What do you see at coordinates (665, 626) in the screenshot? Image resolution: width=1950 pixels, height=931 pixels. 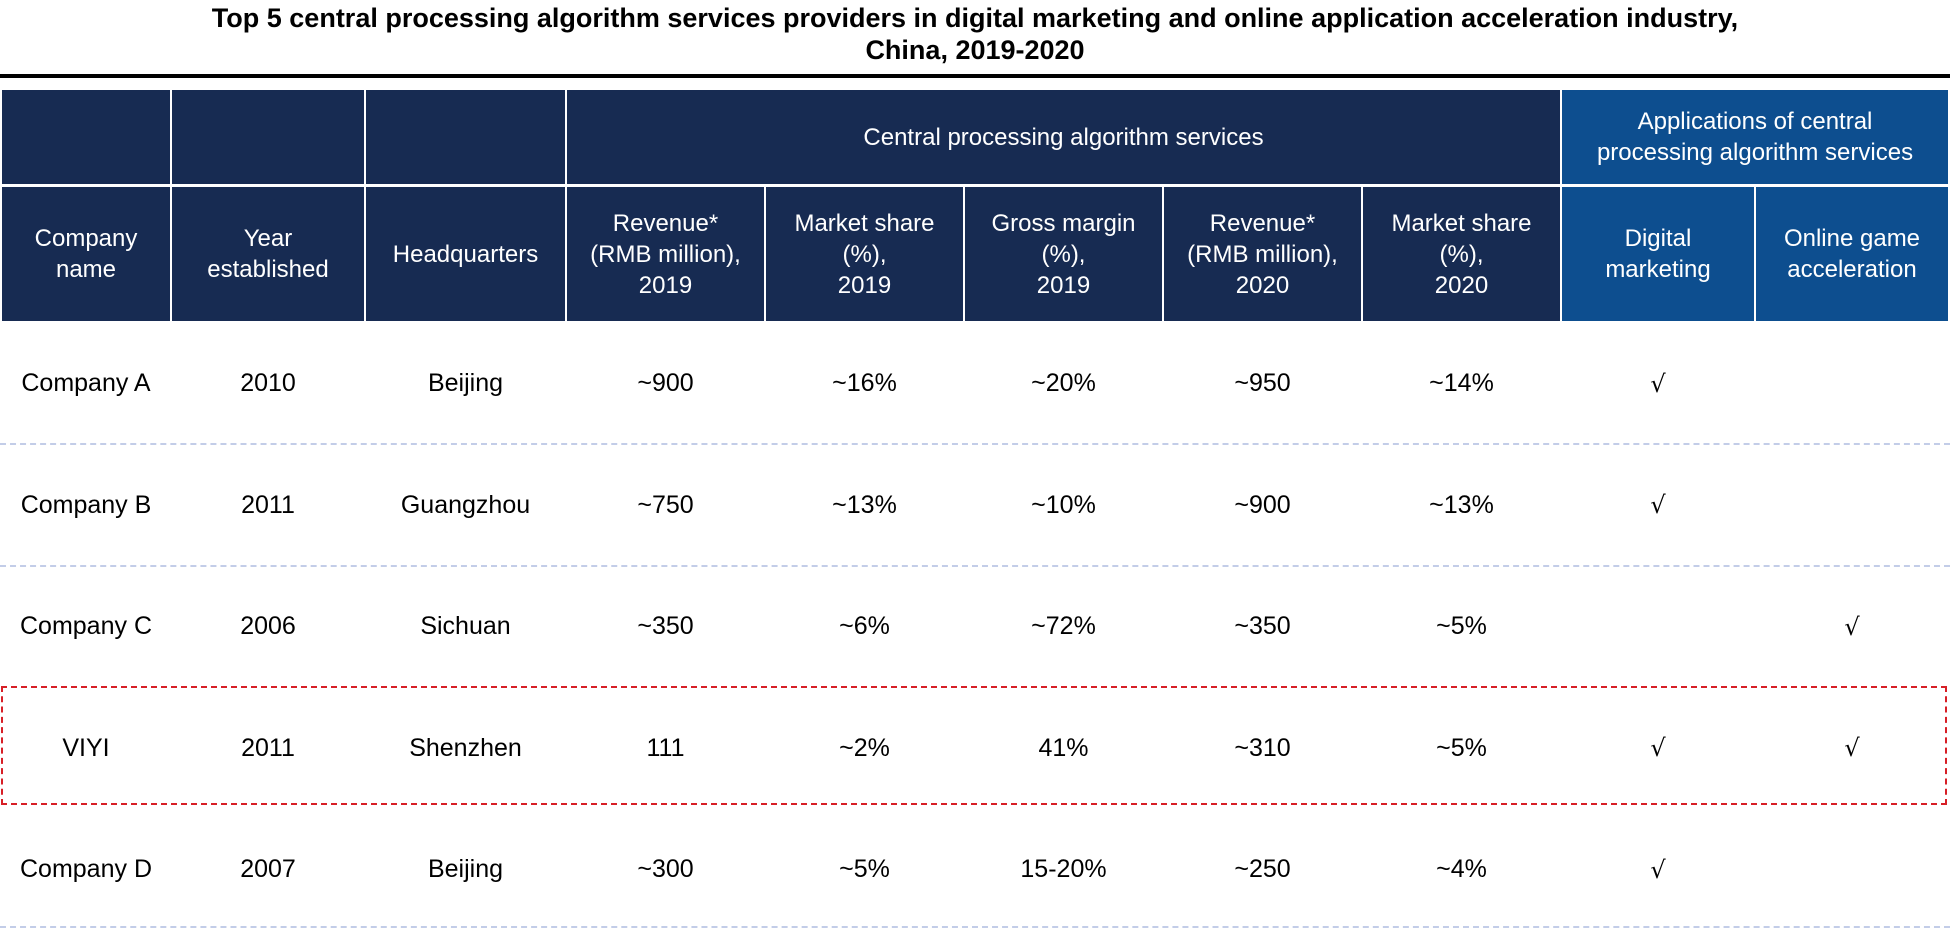 I see `cell-revenue-2019: ~350` at bounding box center [665, 626].